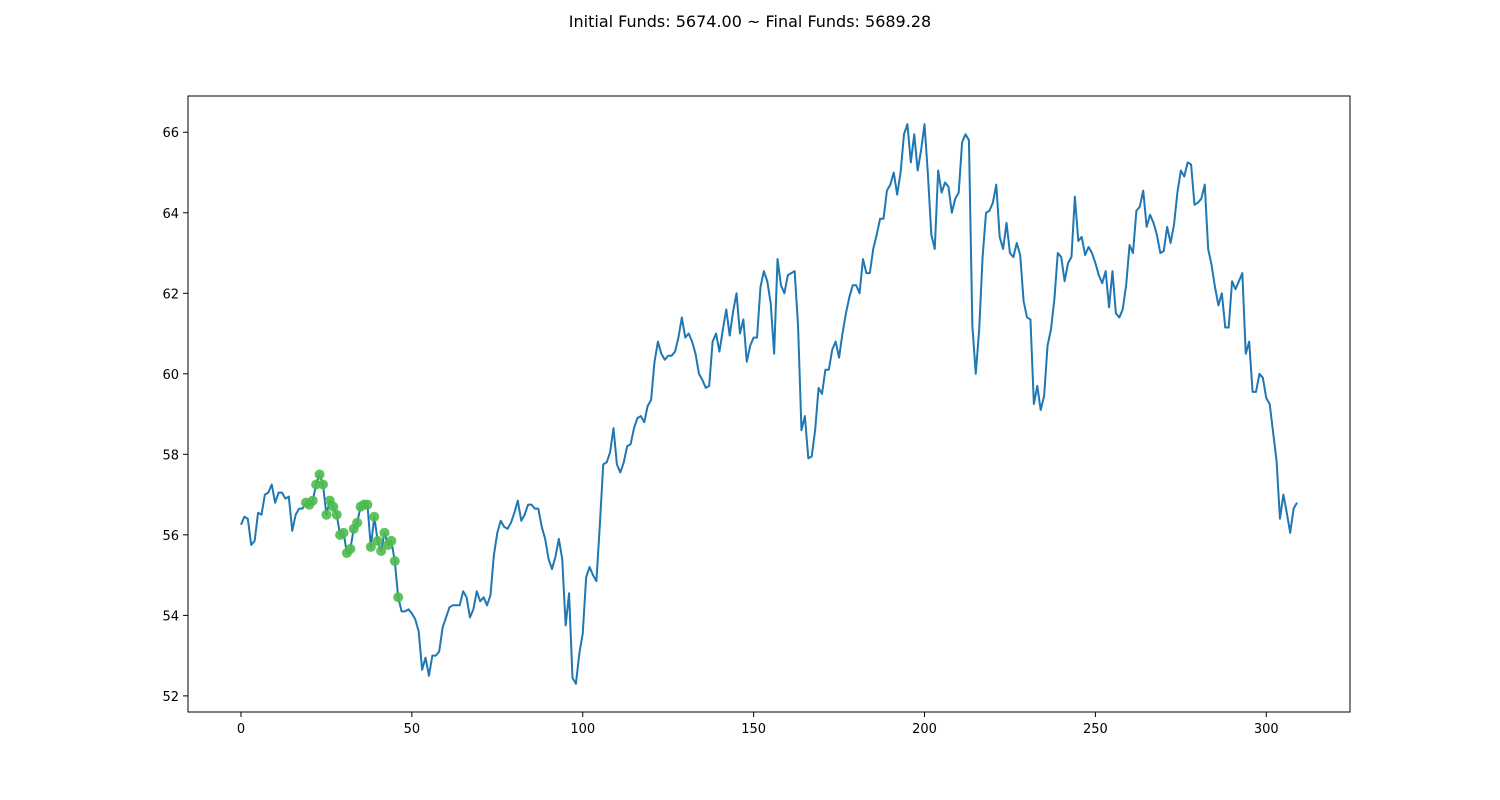  I want to click on y-axis-tick-label: 56, so click(170, 536).